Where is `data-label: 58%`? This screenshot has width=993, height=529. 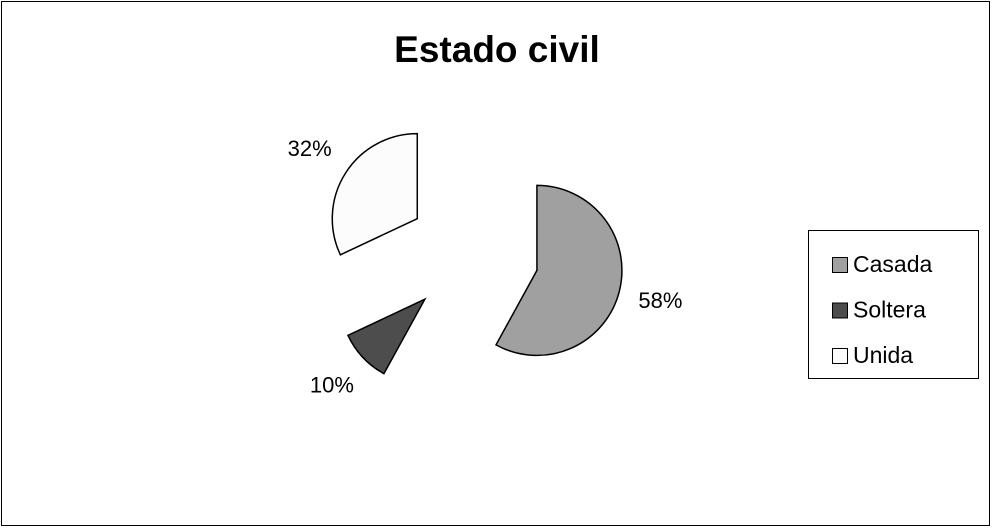 data-label: 58% is located at coordinates (660, 300).